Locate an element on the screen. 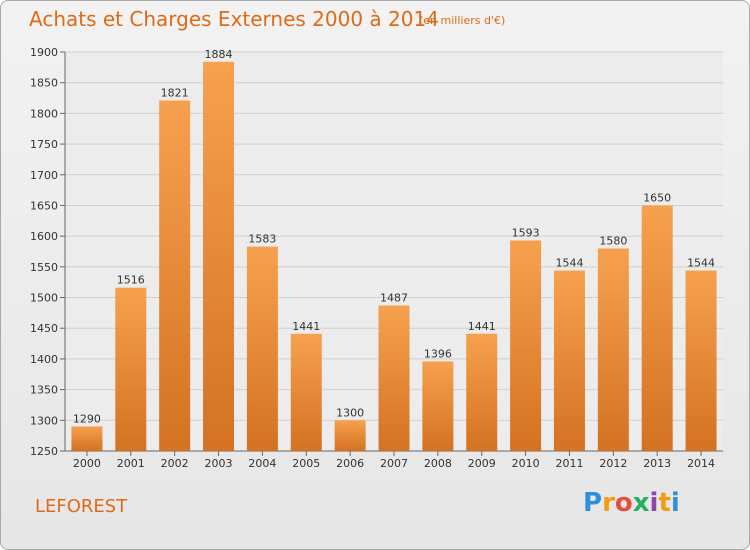  y-tick-label: 1750 is located at coordinates (44, 144).